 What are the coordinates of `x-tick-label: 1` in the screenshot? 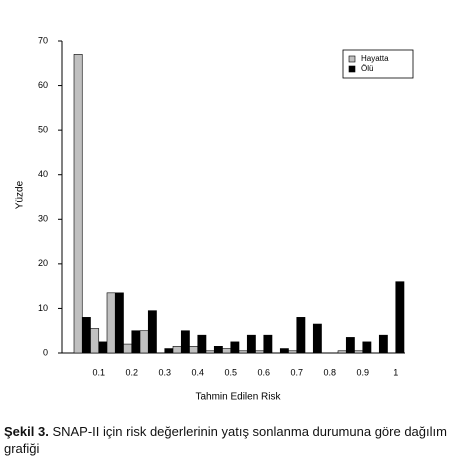 It's located at (395, 372).